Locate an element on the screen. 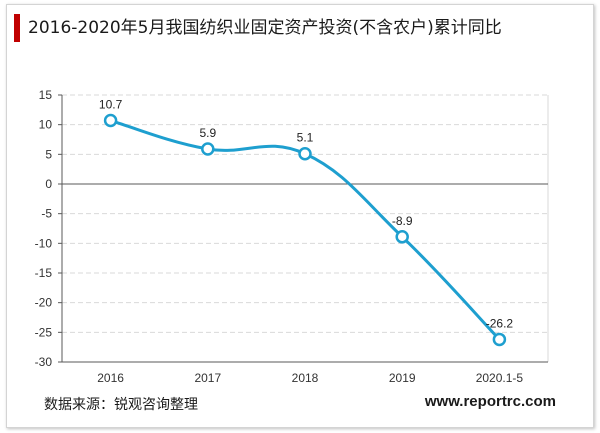 The height and width of the screenshot is (433, 600). data-label: -26.2 is located at coordinates (500, 323).